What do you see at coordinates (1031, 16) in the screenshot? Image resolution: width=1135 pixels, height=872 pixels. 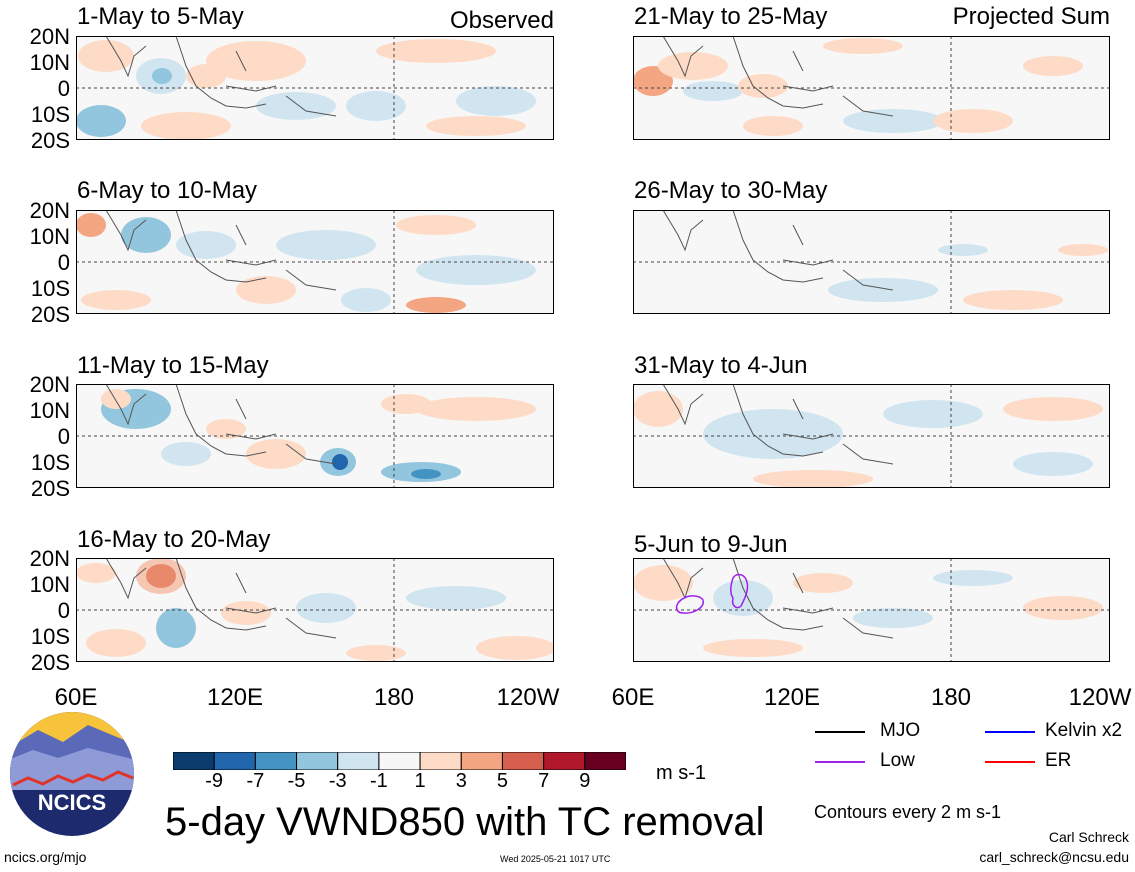 I see `panel-tag-projected: Projected Sum` at bounding box center [1031, 16].